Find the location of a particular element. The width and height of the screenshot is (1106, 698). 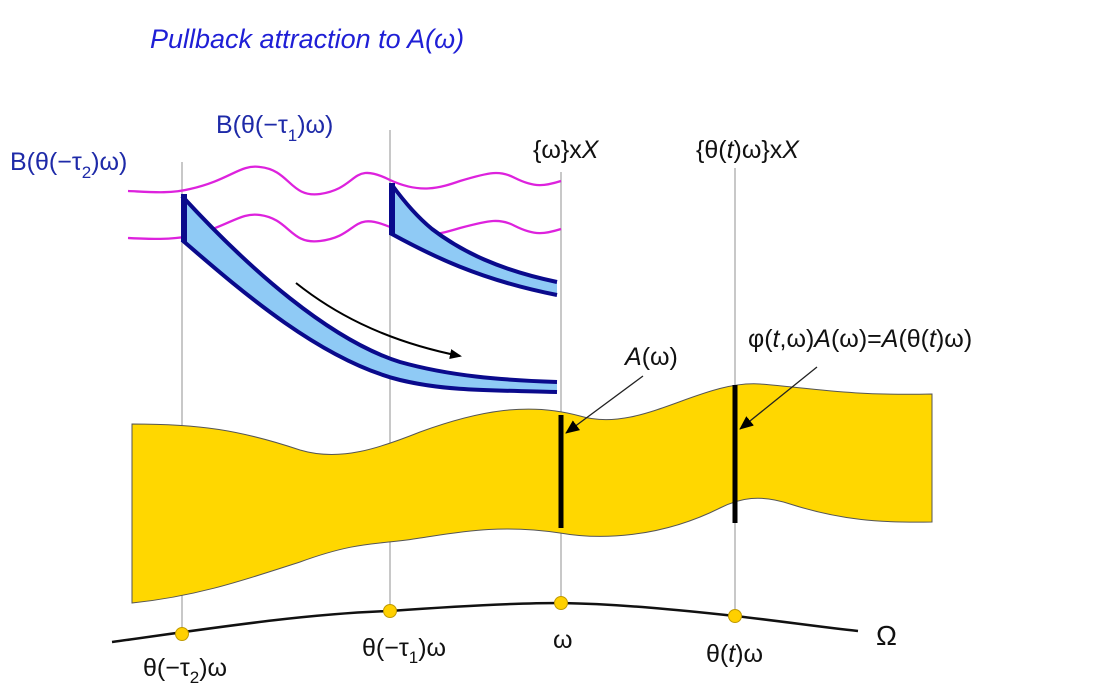

label-base-tau2-prefix: θ(−τ is located at coordinates (166, 668).